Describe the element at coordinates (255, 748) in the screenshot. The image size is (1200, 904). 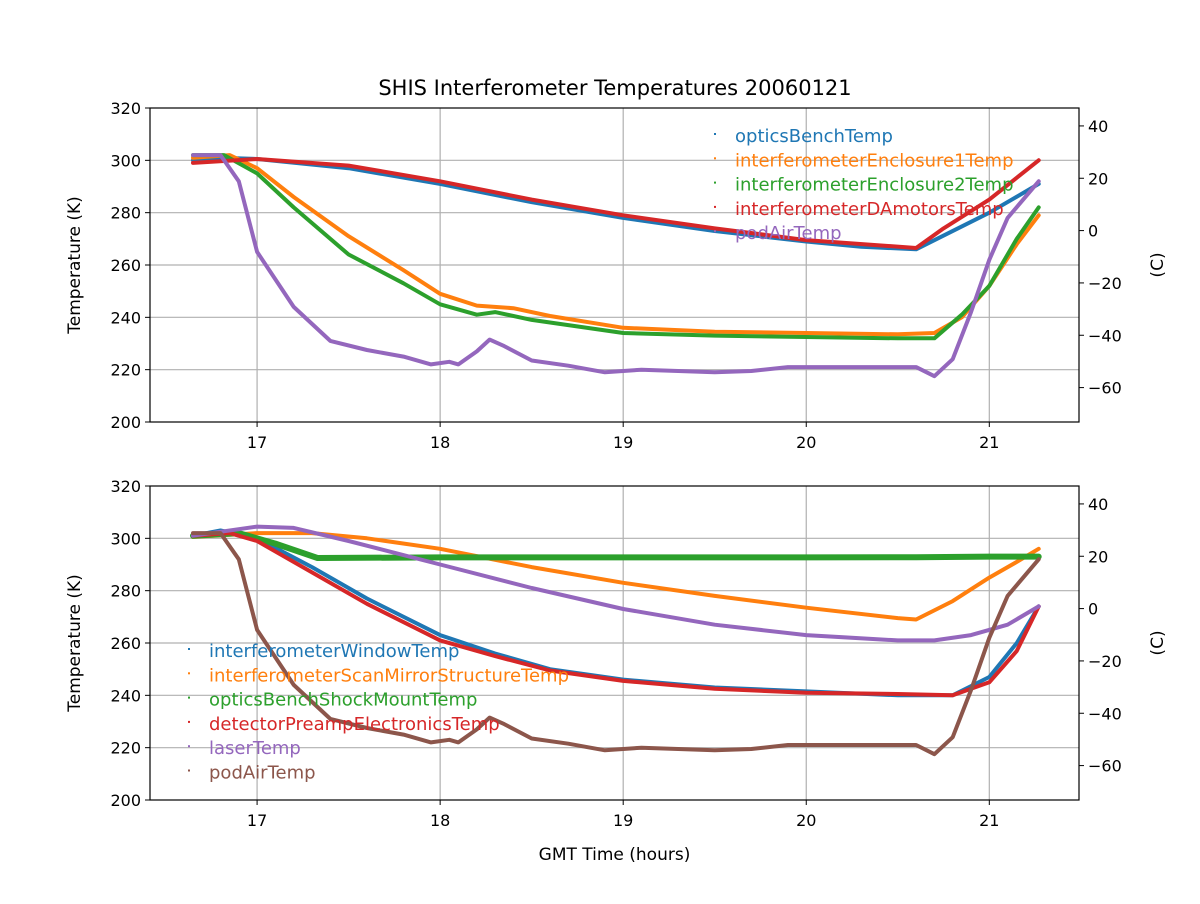
I see `legend-label: laserTemp` at that location.